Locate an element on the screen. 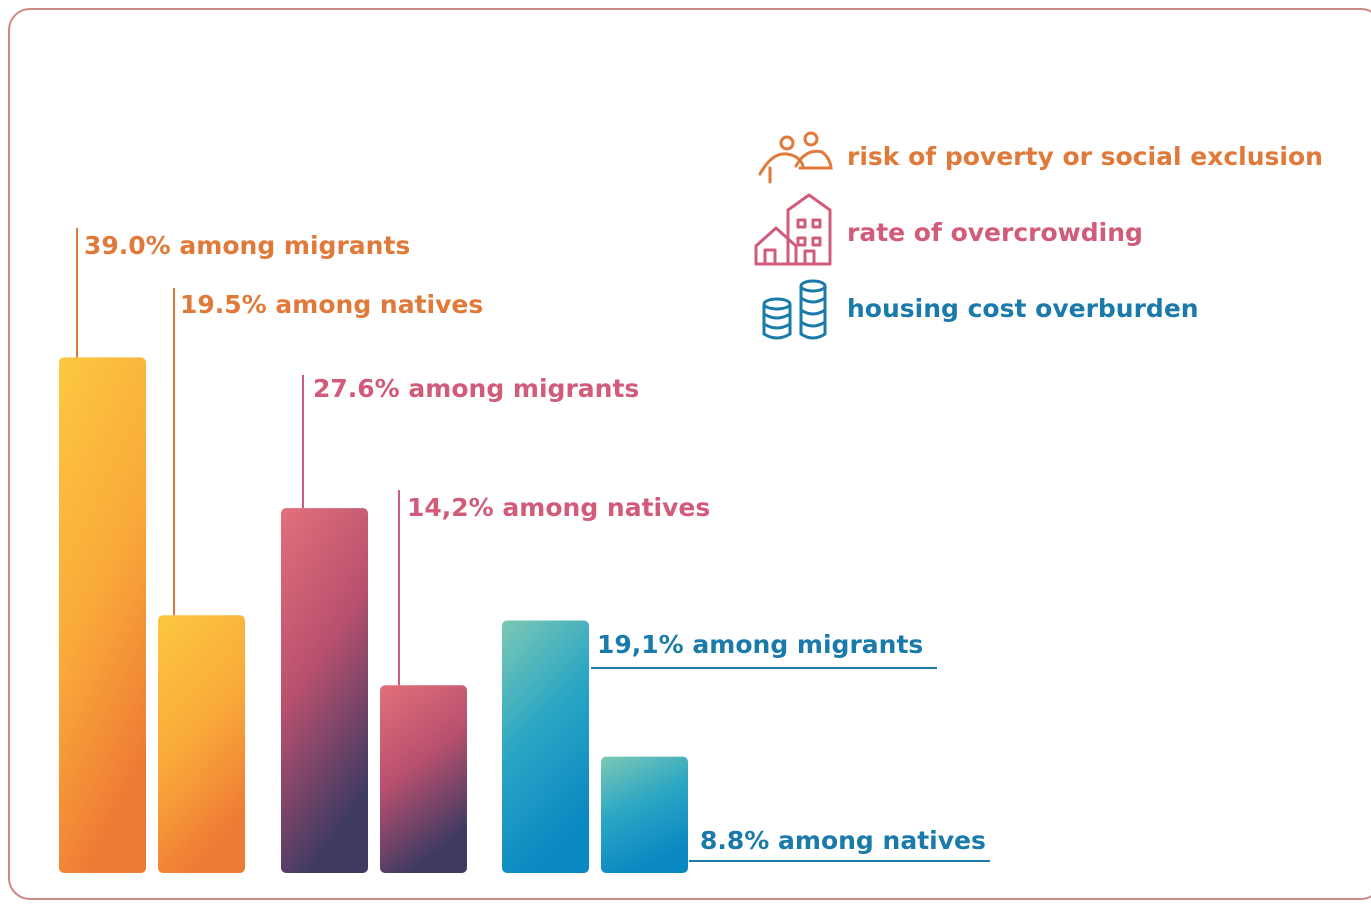  data-label-migrants-1: 39.0% among migrants is located at coordinates (247, 245).